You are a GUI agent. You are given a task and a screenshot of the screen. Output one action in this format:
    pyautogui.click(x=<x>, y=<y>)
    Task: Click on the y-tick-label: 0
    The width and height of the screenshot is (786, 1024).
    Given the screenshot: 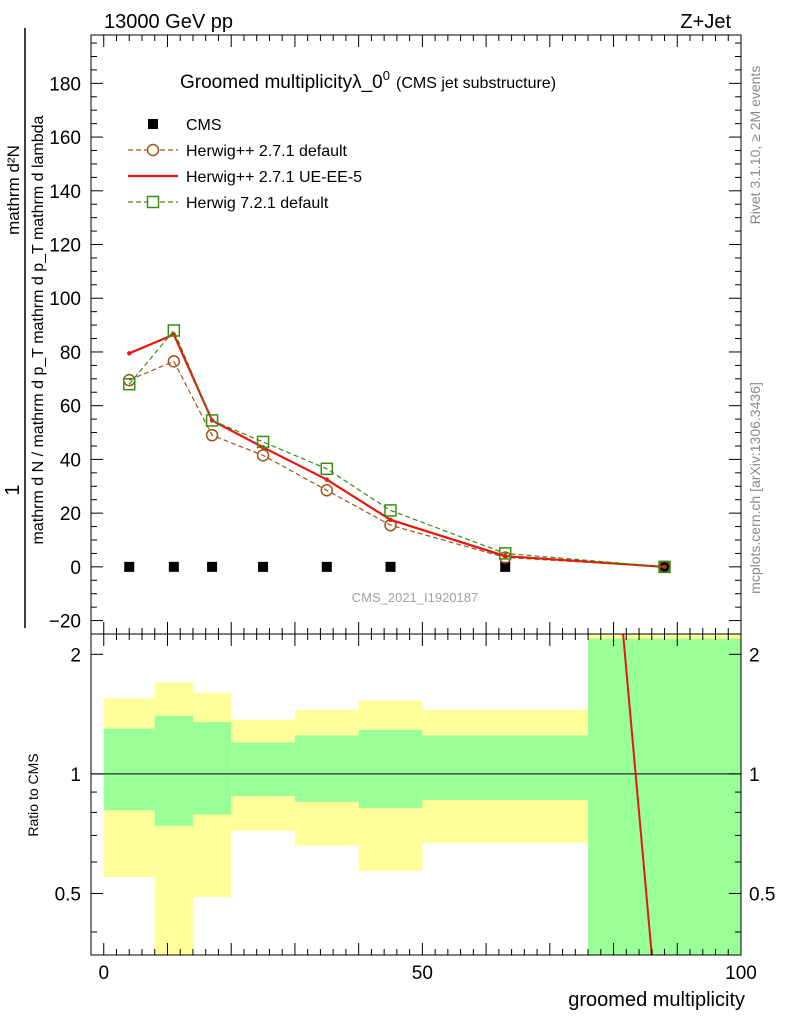 What is the action you would take?
    pyautogui.click(x=75, y=568)
    